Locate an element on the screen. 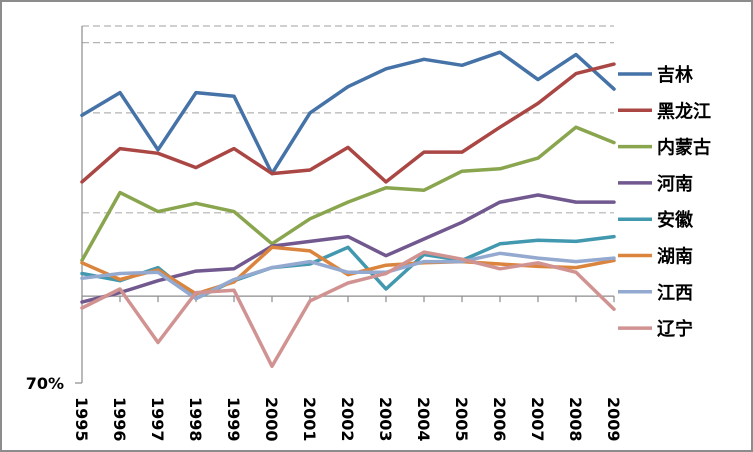  x-tick-label: 1999 is located at coordinates (233, 419).